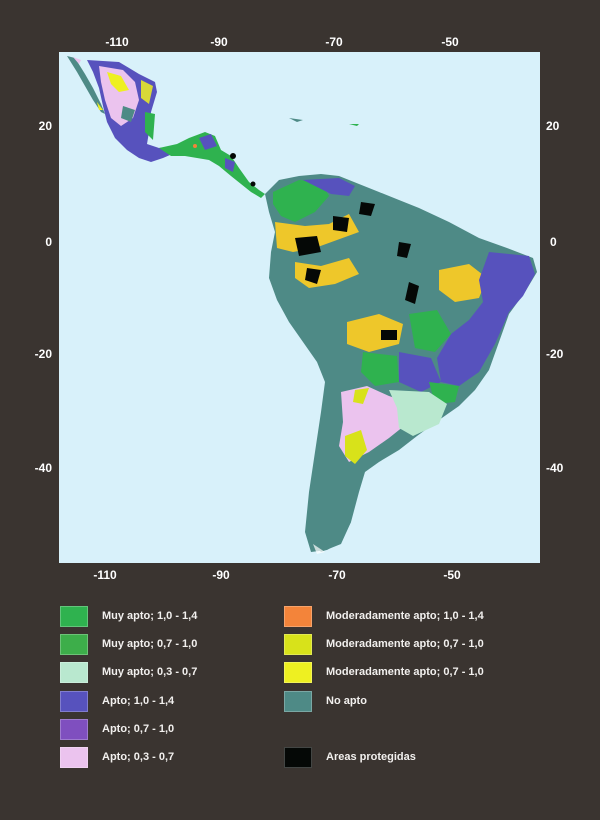  I want to click on y-tick-right: 20, so click(553, 126).